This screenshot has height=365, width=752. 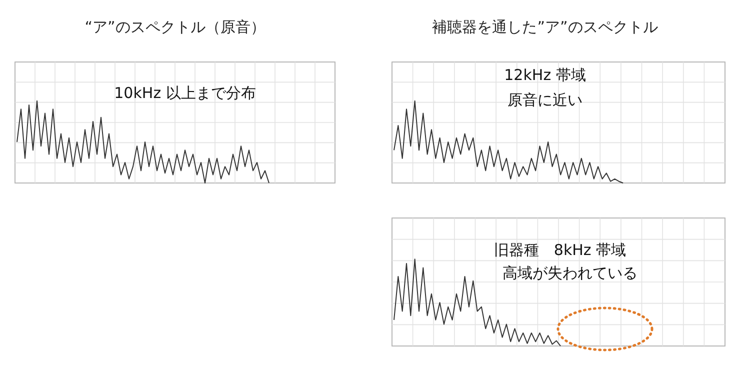 What do you see at coordinates (545, 100) in the screenshot?
I see `annotation: 原音に近い` at bounding box center [545, 100].